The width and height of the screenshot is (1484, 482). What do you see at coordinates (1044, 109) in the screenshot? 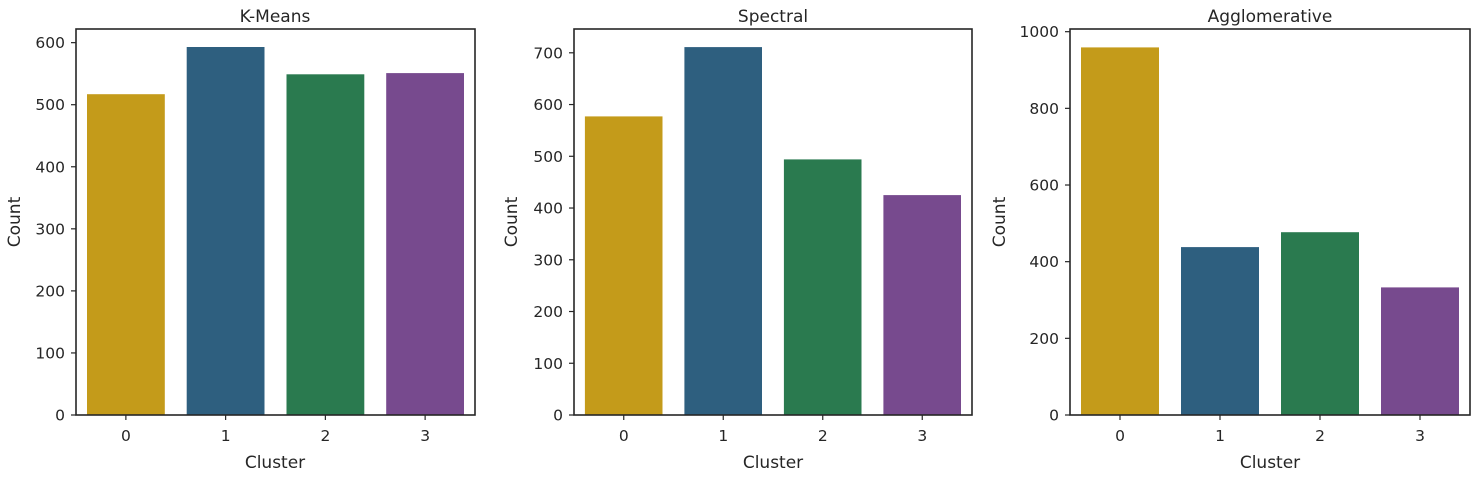
I see `y-tick-label: 800` at bounding box center [1044, 109].